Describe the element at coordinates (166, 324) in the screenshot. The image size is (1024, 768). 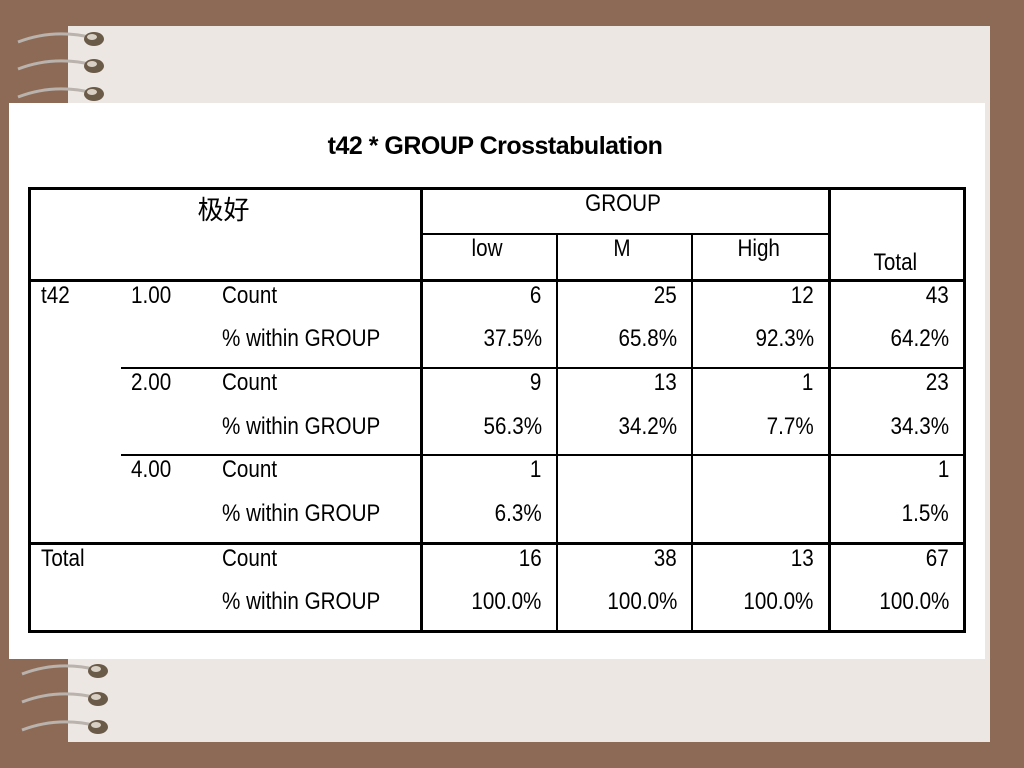
I see `row-level-cell: 1.00` at that location.